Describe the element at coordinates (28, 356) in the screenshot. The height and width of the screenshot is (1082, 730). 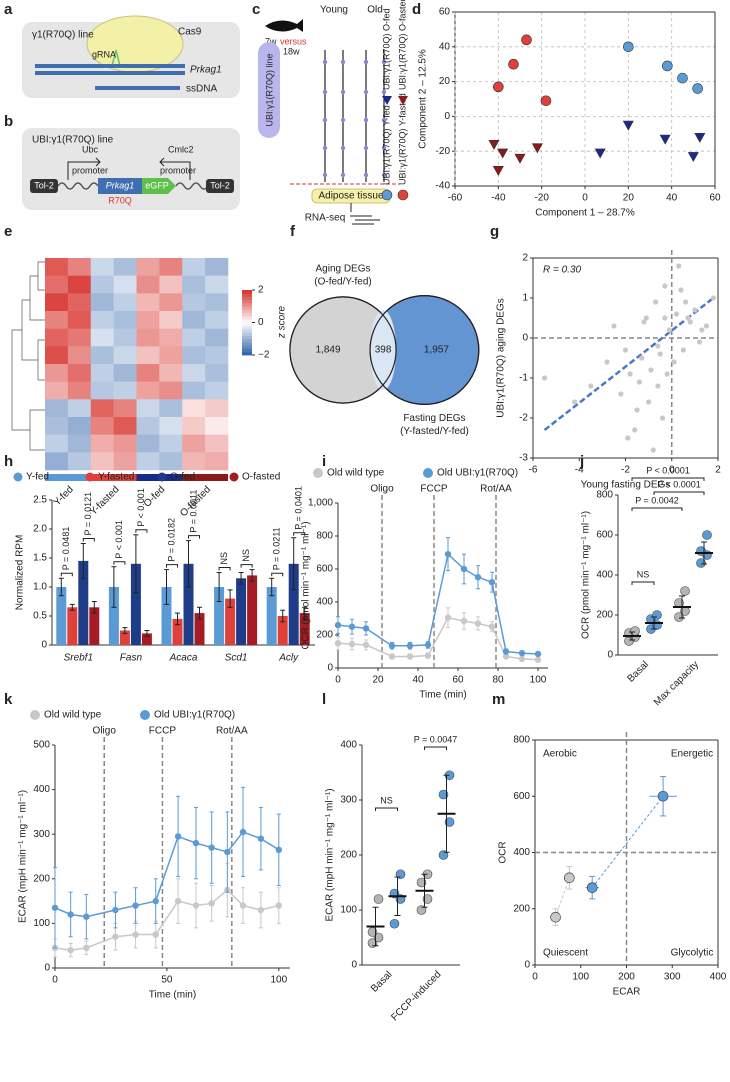
I see `dendrogram` at that location.